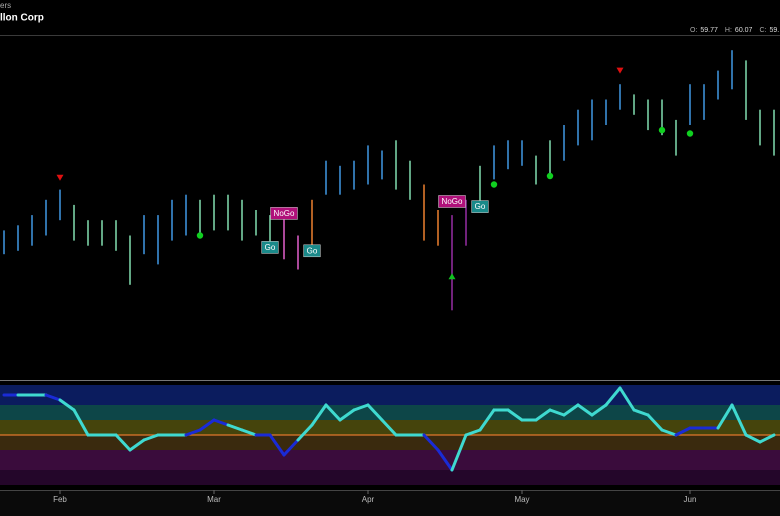 The width and height of the screenshot is (780, 516). I want to click on ohlc-value: 60.07, so click(744, 30).